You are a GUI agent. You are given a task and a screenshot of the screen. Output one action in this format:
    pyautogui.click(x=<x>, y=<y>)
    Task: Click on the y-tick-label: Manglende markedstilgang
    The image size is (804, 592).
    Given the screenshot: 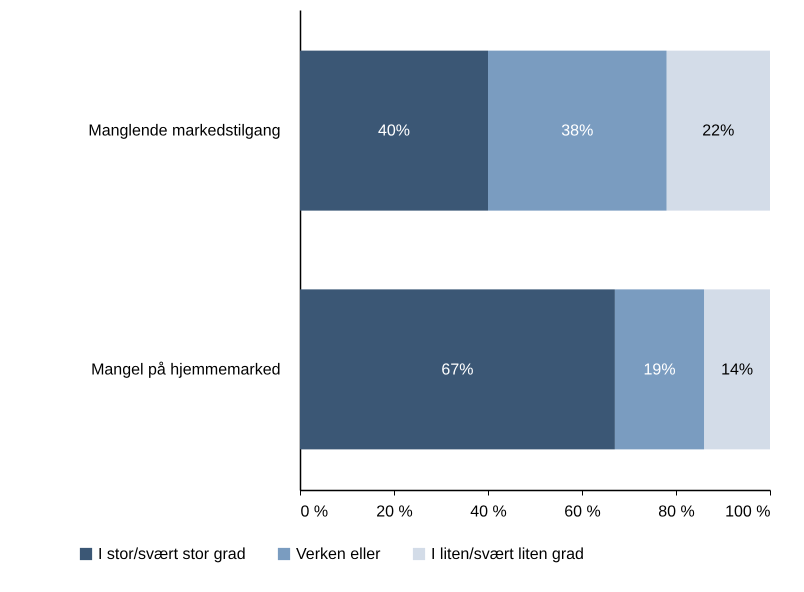 What is the action you would take?
    pyautogui.click(x=184, y=131)
    